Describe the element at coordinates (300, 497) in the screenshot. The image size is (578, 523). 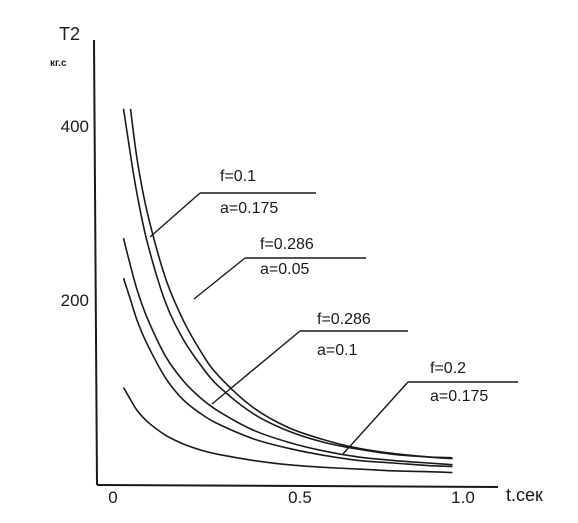
I see `x-tick-label: 0.5` at that location.